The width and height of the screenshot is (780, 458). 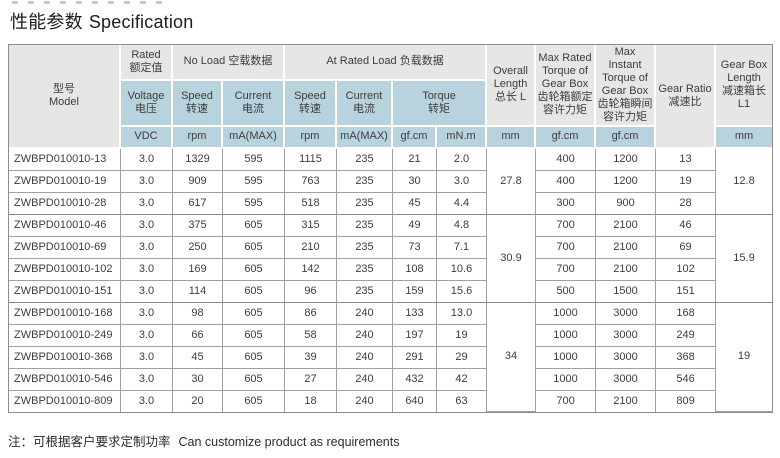 What do you see at coordinates (686, 203) in the screenshot?
I see `cell-gear-ratio: 28` at bounding box center [686, 203].